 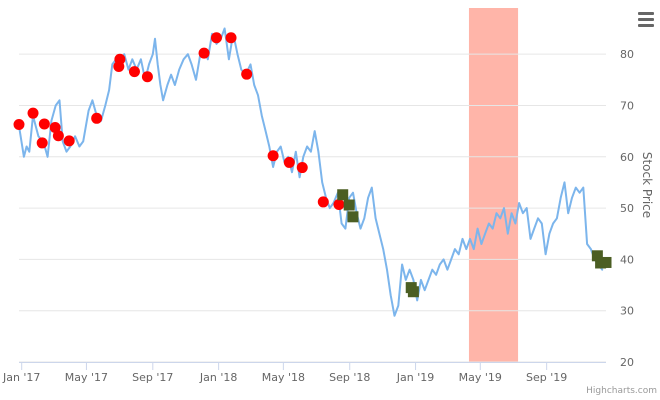 I want to click on x-tick-label: Jan '19, so click(x=415, y=377).